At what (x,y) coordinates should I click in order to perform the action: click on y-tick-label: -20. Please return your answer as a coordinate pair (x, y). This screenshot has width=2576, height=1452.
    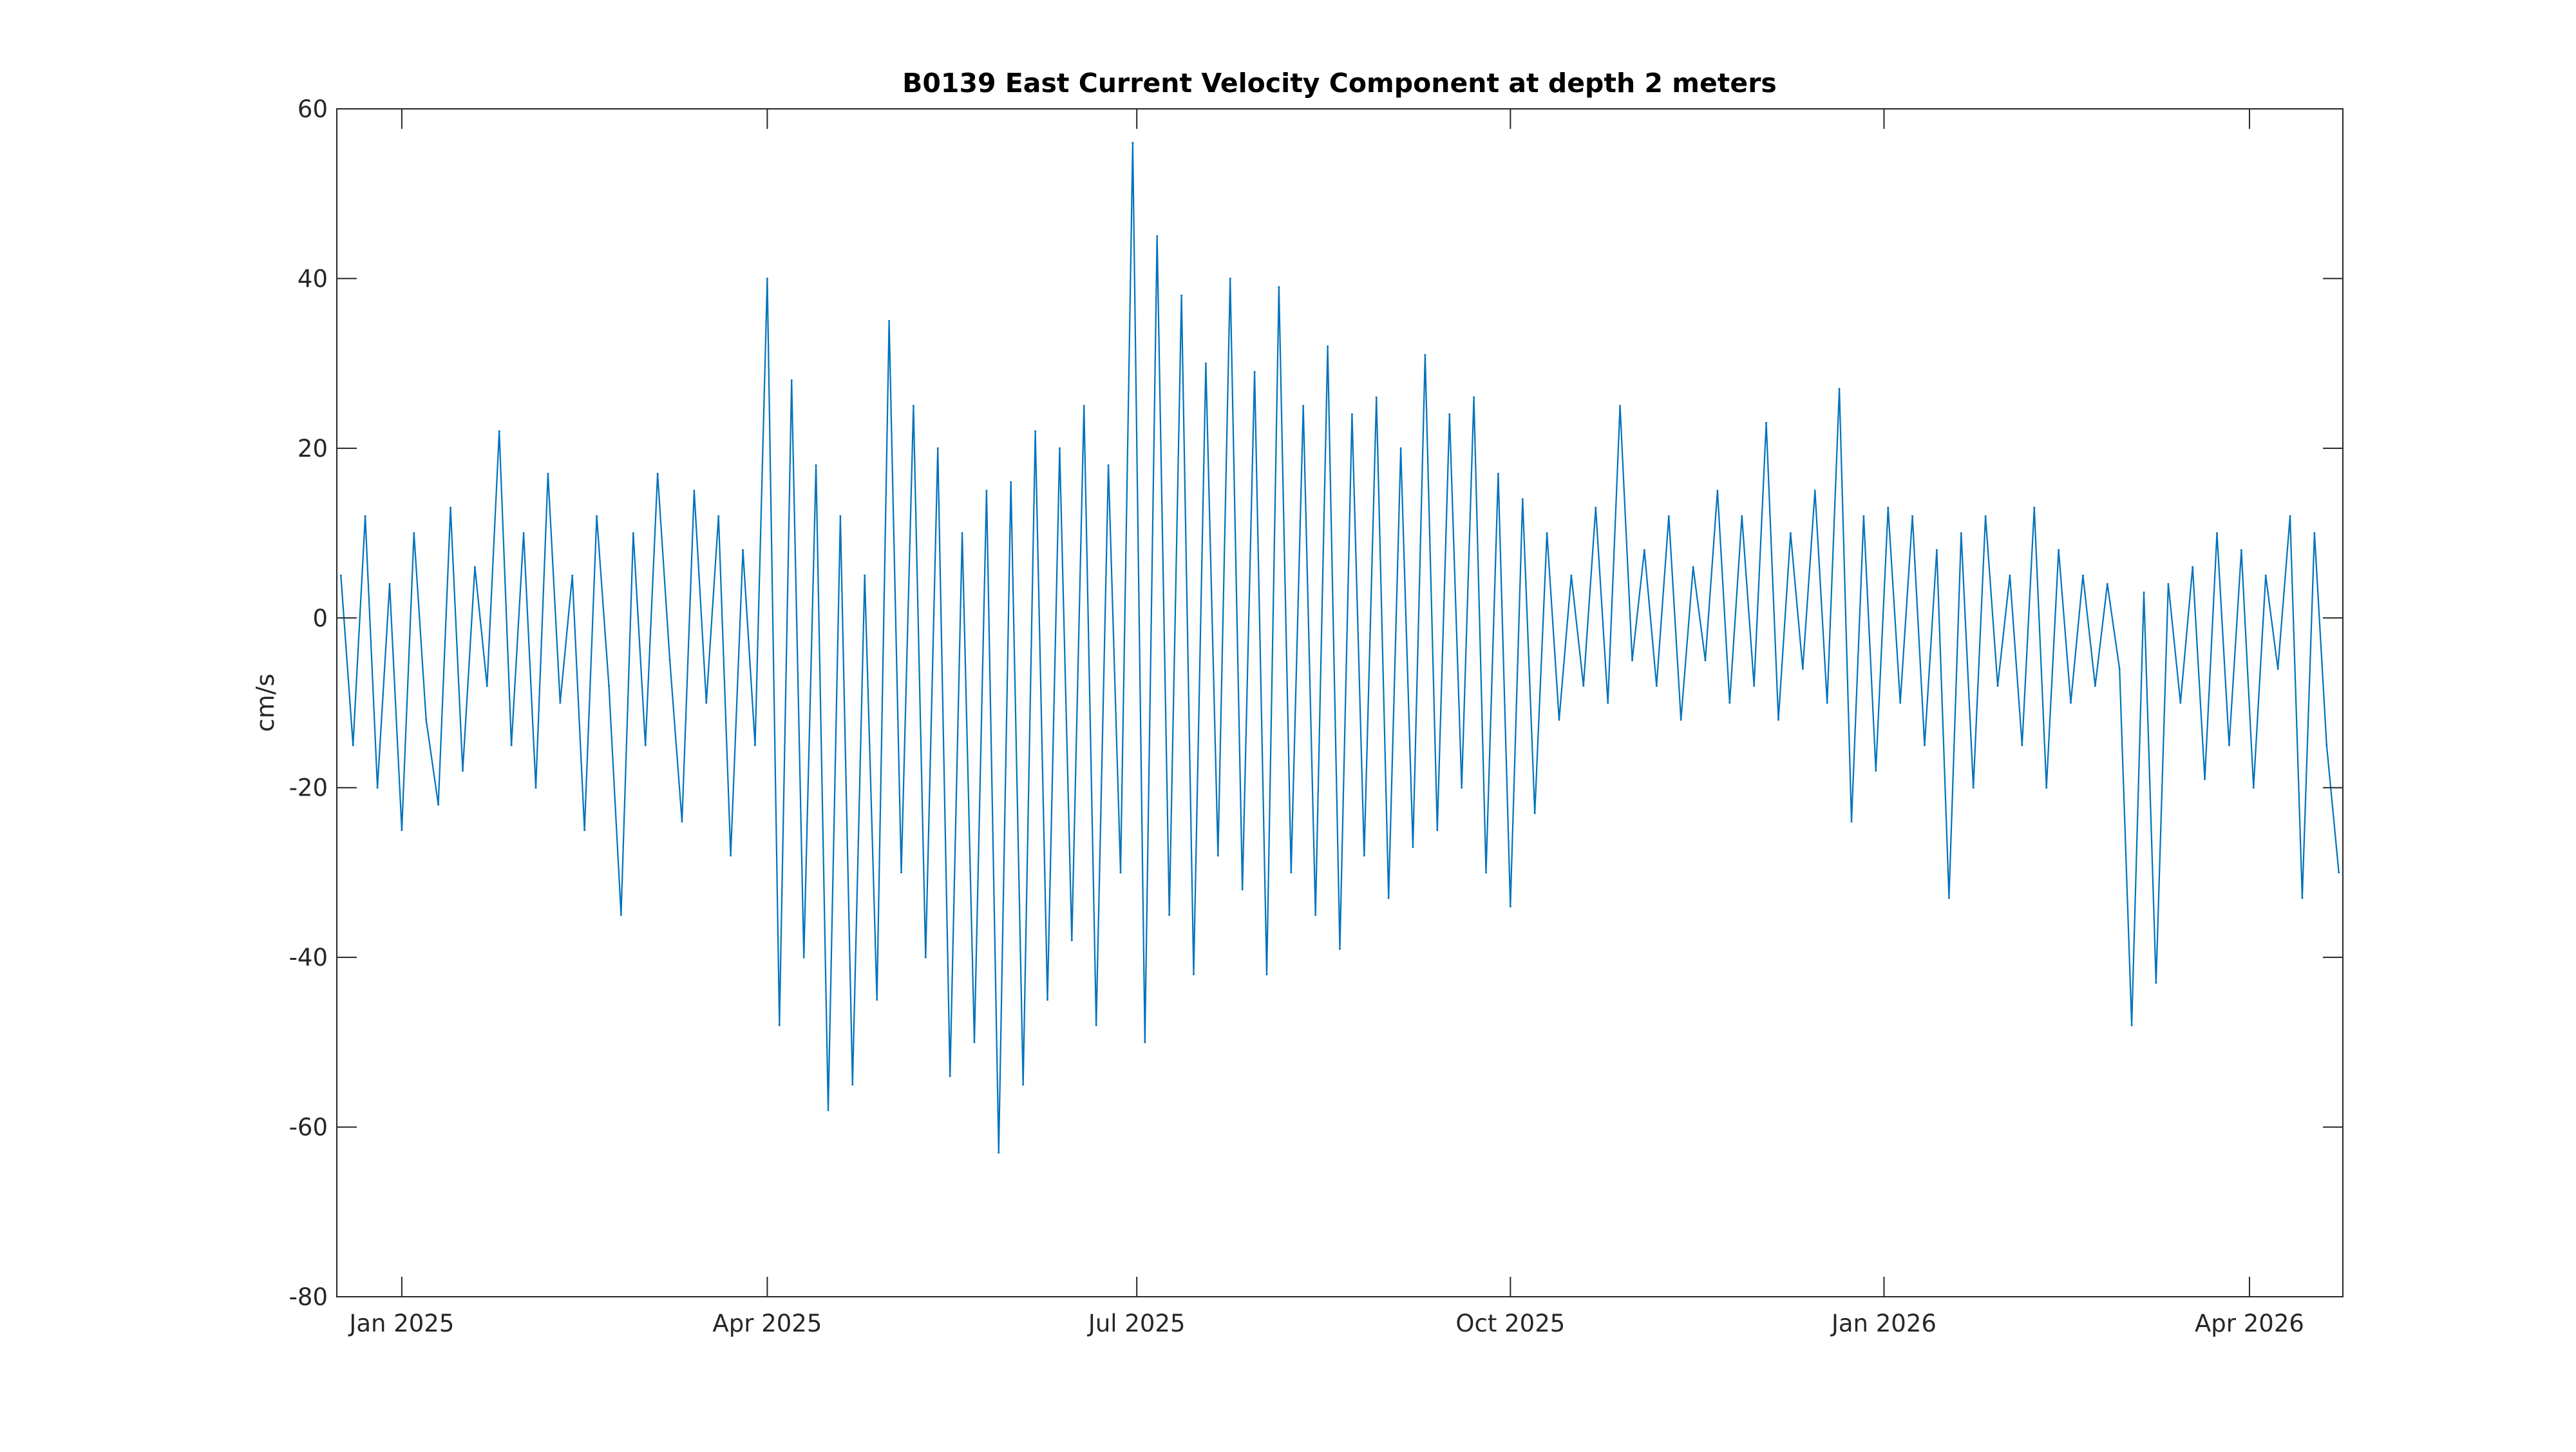
    Looking at the image, I should click on (309, 788).